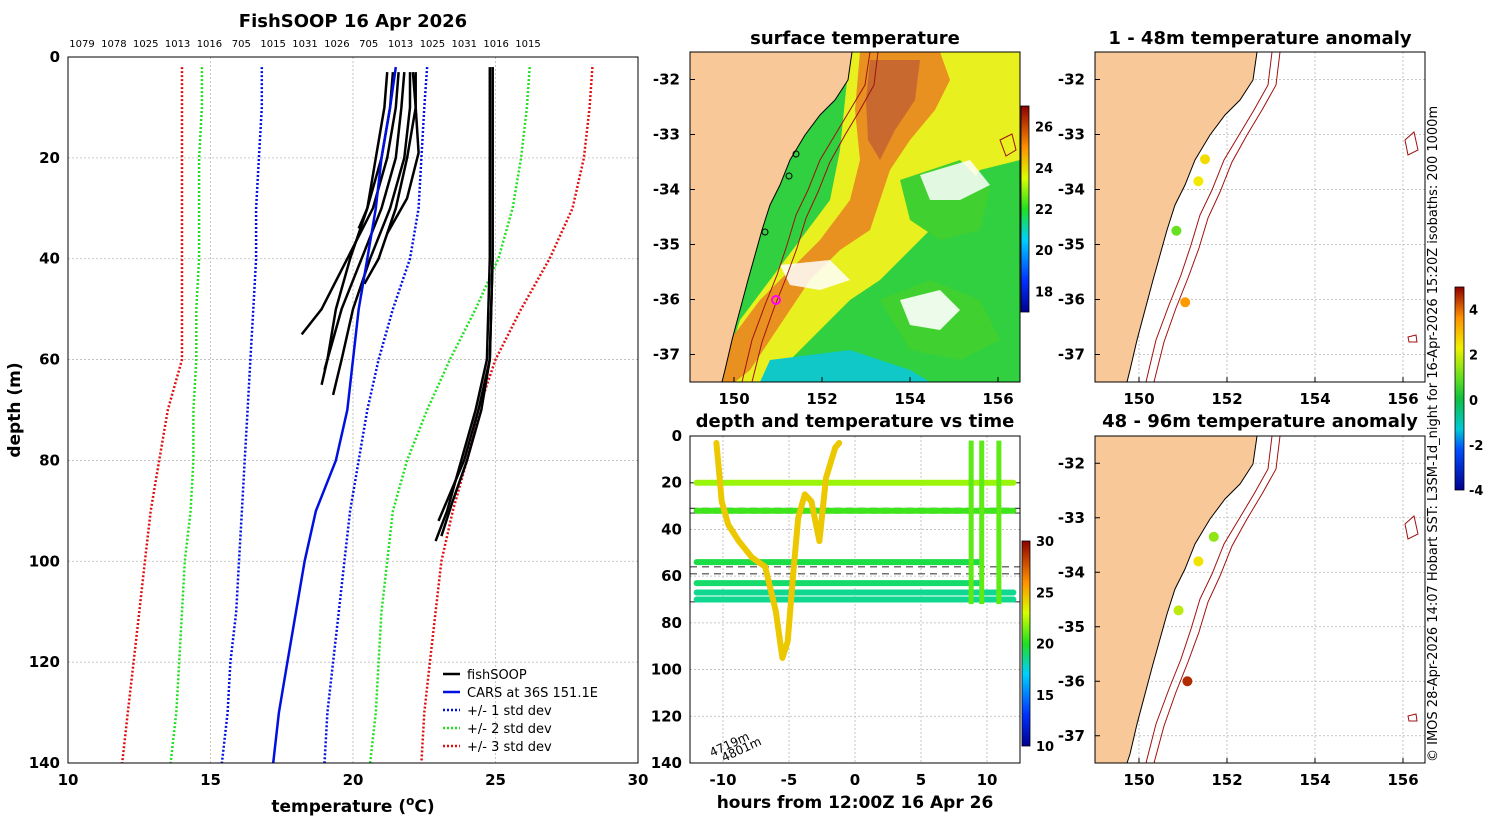  Describe the element at coordinates (765, 232) in the screenshot. I see `sst-cast-marker` at that location.